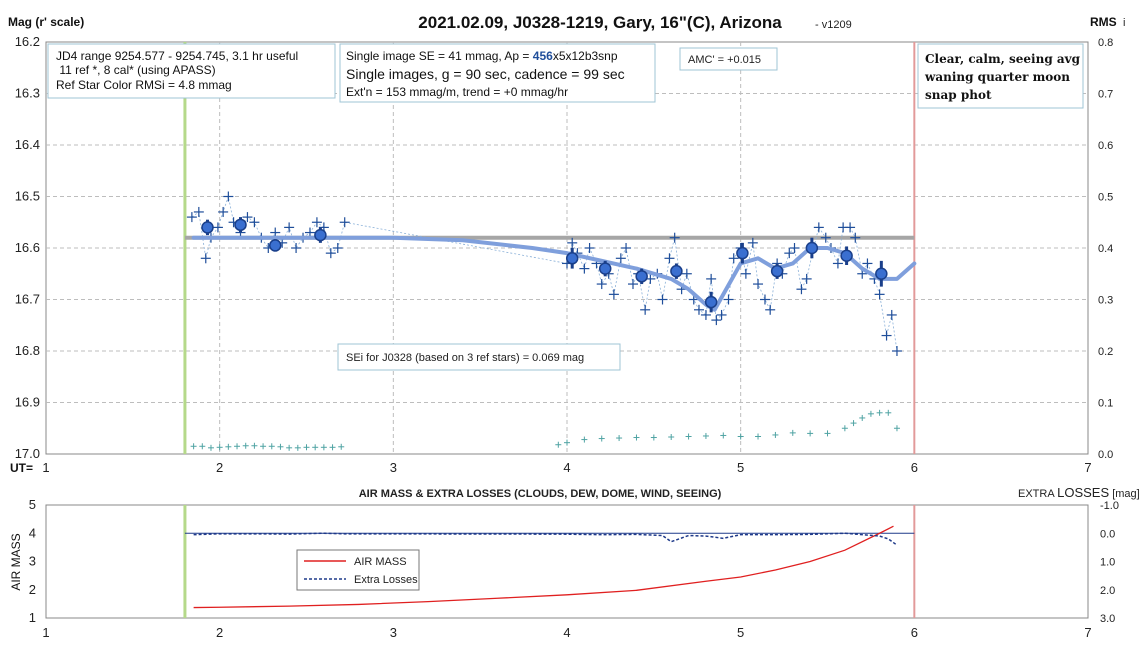  What do you see at coordinates (393, 467) in the screenshot?
I see `x-tick-label: 3` at bounding box center [393, 467].